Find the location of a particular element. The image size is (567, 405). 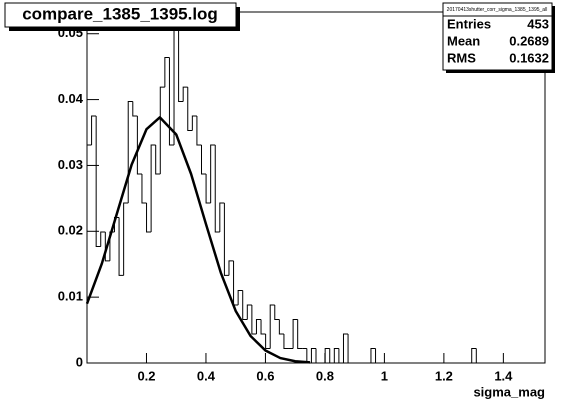

chart-title: compare_1385_1395.log is located at coordinates (120, 13).